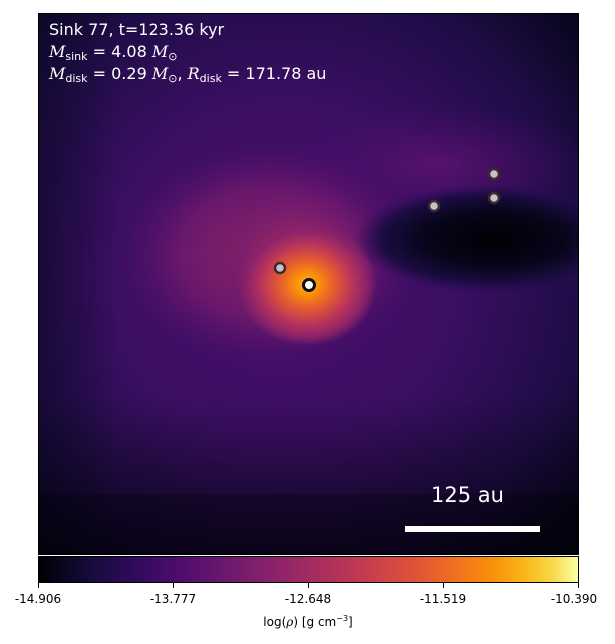 Image resolution: width=615 pixels, height=644 pixels. What do you see at coordinates (119, 73) in the screenshot?
I see `disk-mass-value: = 0.29` at bounding box center [119, 73].